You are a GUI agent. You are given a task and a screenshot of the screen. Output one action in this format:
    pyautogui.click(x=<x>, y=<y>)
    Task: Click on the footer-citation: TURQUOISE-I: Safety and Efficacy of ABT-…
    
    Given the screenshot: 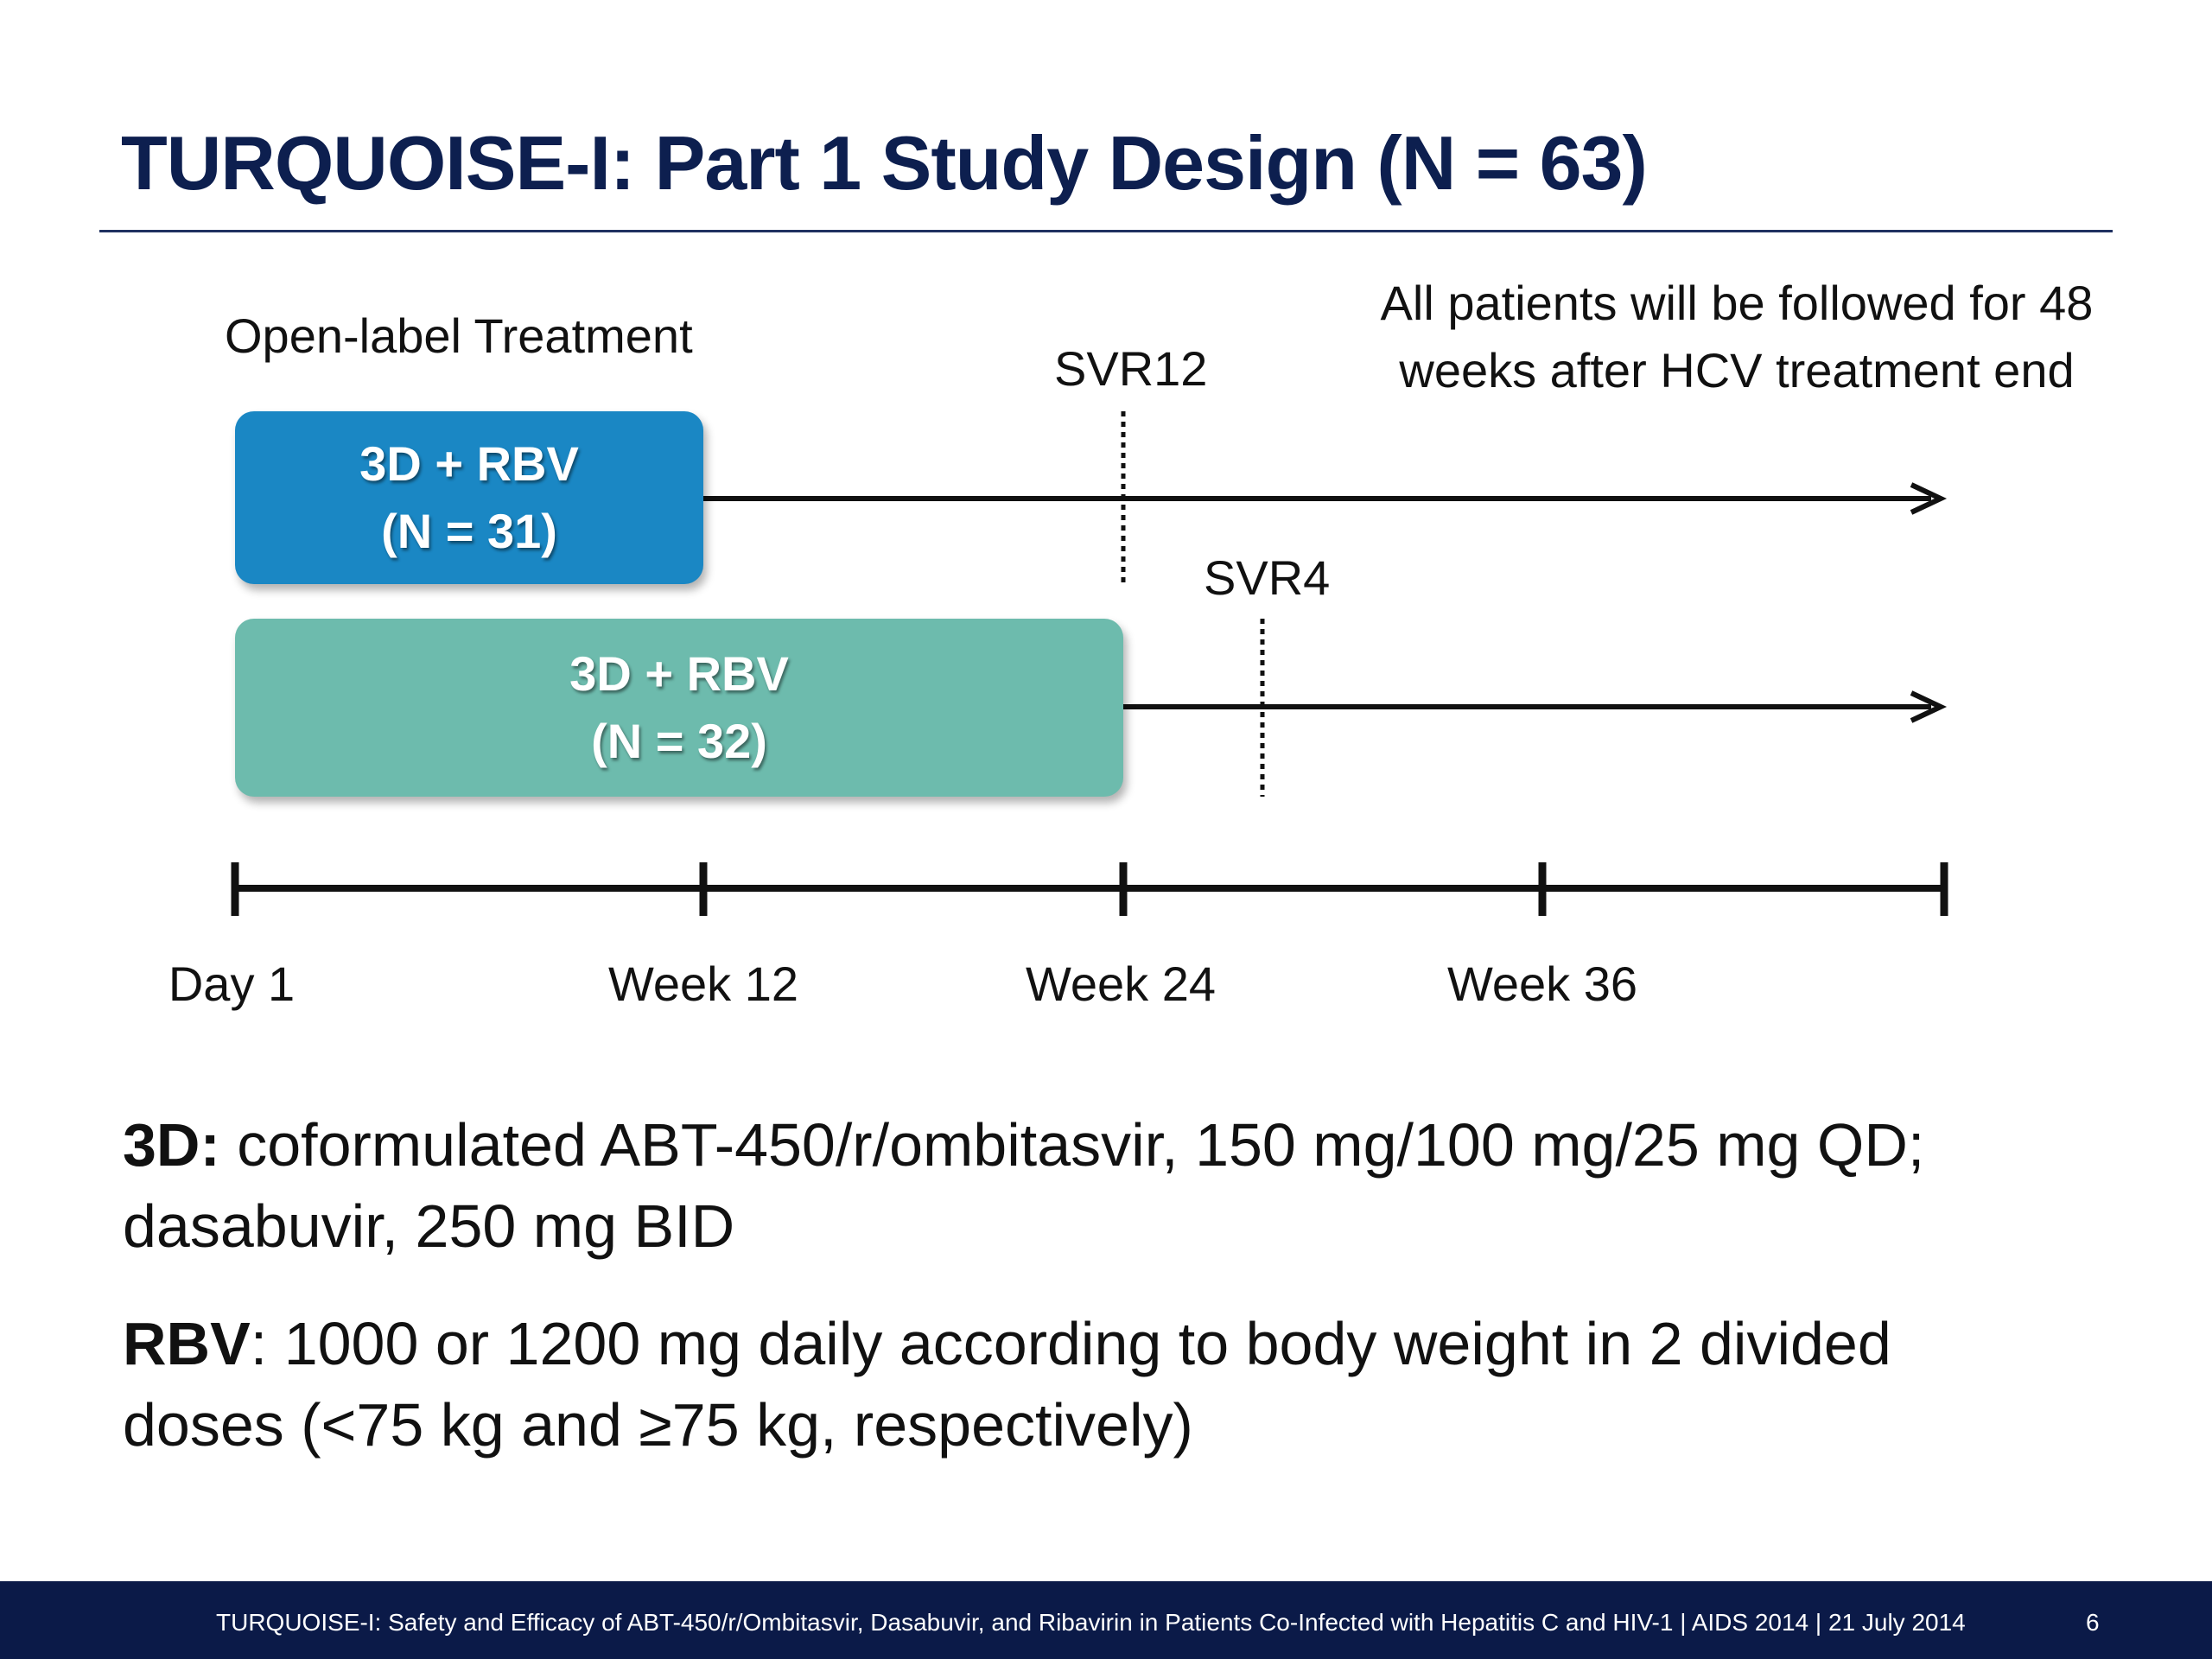 What is the action you would take?
    pyautogui.click(x=1091, y=1622)
    